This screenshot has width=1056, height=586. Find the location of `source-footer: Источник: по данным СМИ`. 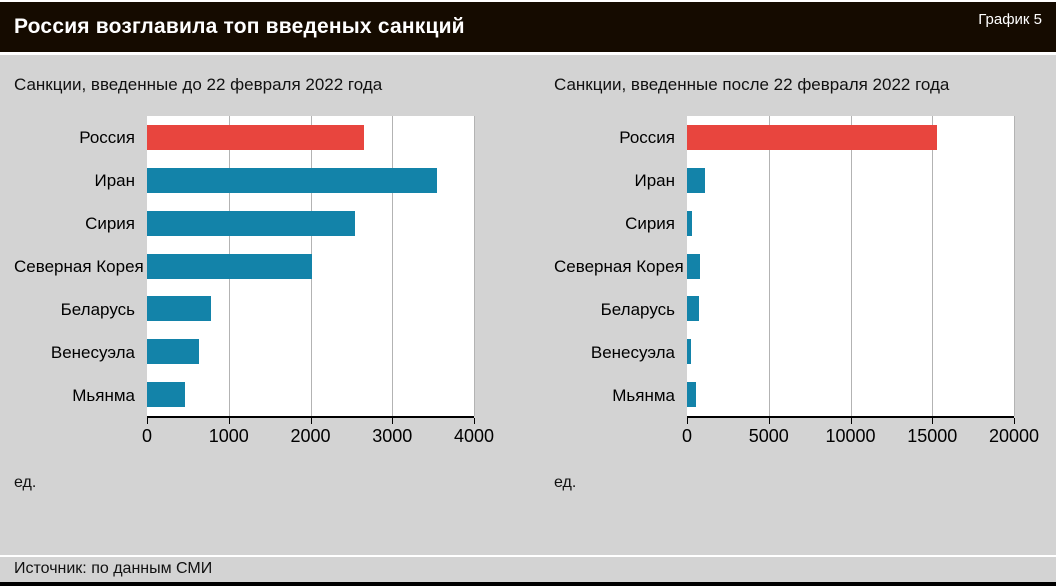

source-footer: Источник: по данным СМИ is located at coordinates (528, 570).